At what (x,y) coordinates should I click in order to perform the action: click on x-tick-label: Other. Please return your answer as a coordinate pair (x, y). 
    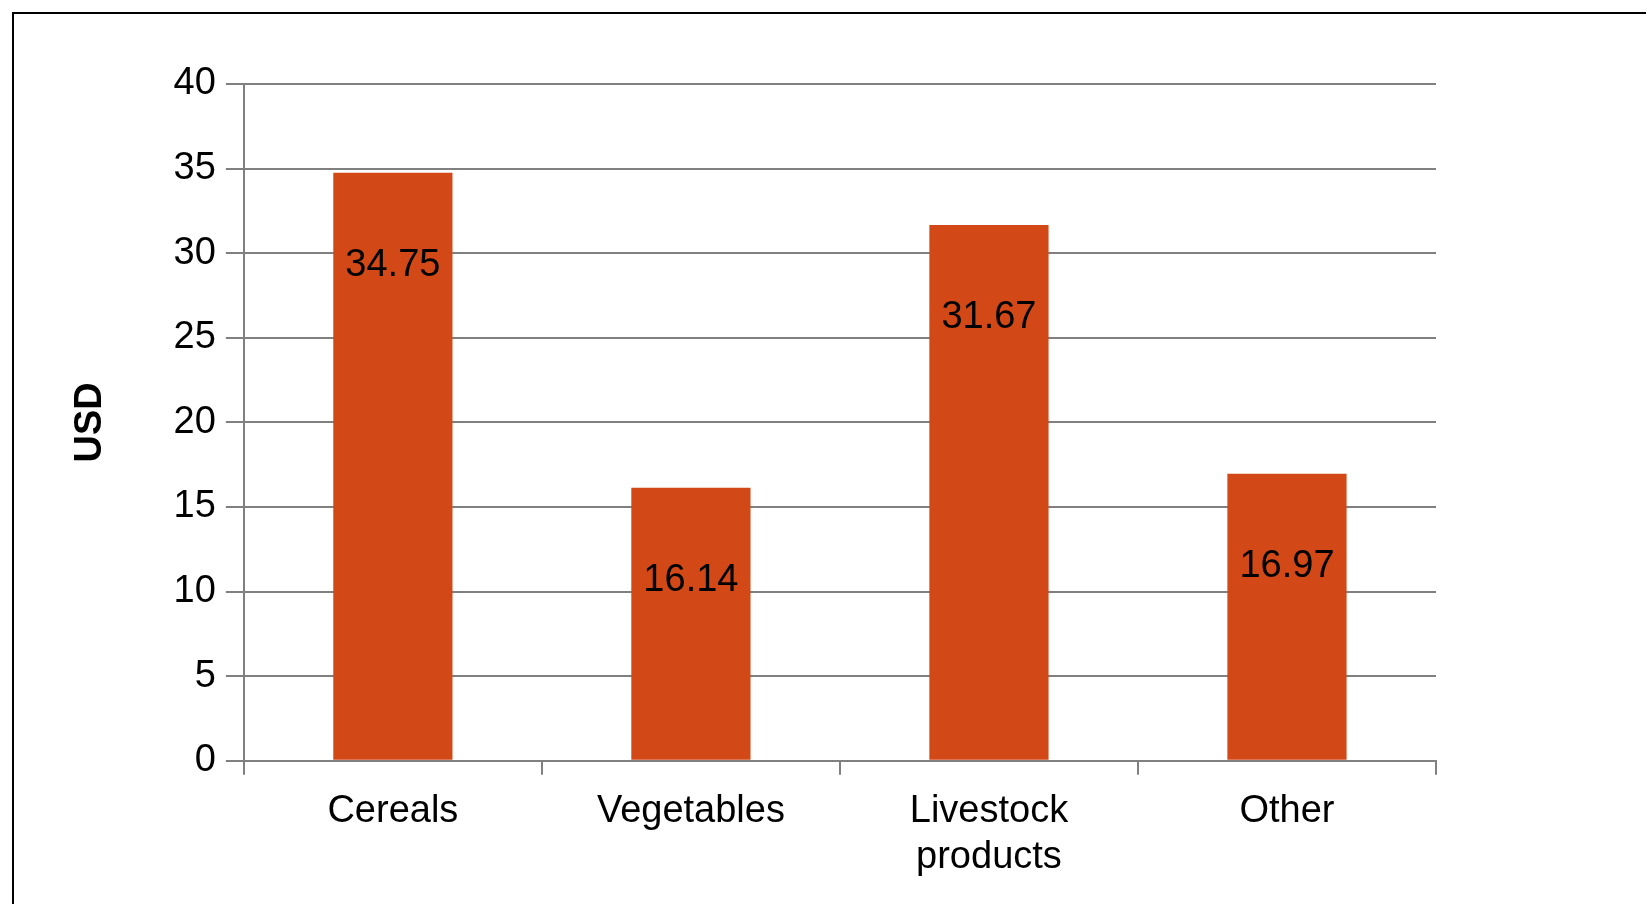
    Looking at the image, I should click on (1287, 809).